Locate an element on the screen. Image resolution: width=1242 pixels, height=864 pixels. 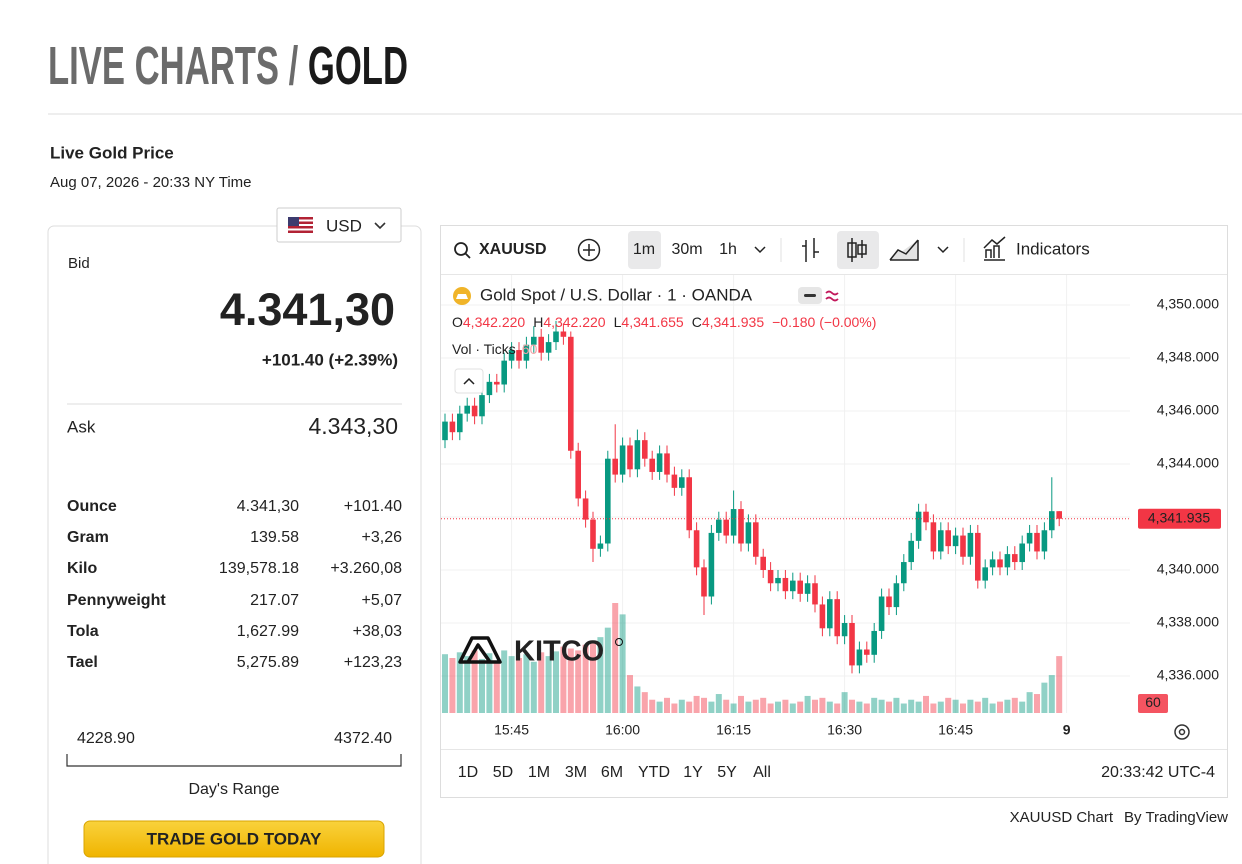
interval-button: 1m is located at coordinates (644, 249).